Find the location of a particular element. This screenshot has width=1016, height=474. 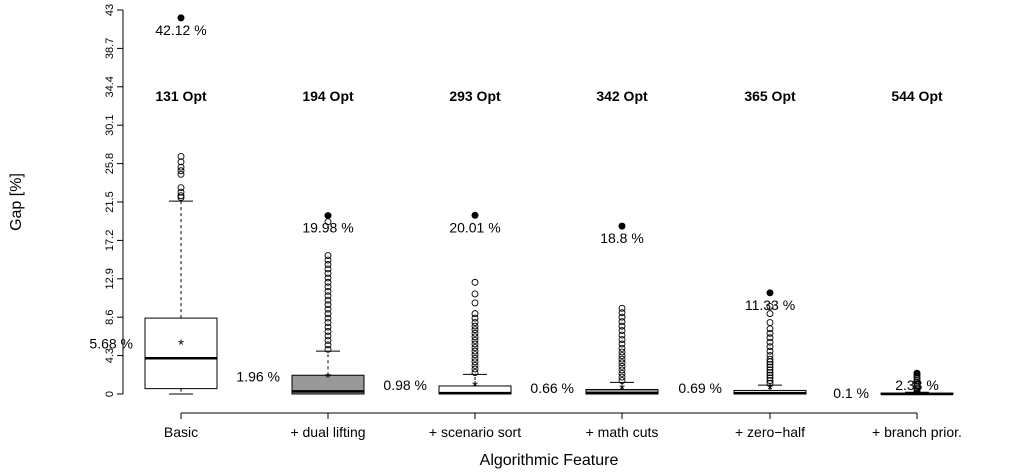

mean-value-label: 0.98 % is located at coordinates (405, 385).